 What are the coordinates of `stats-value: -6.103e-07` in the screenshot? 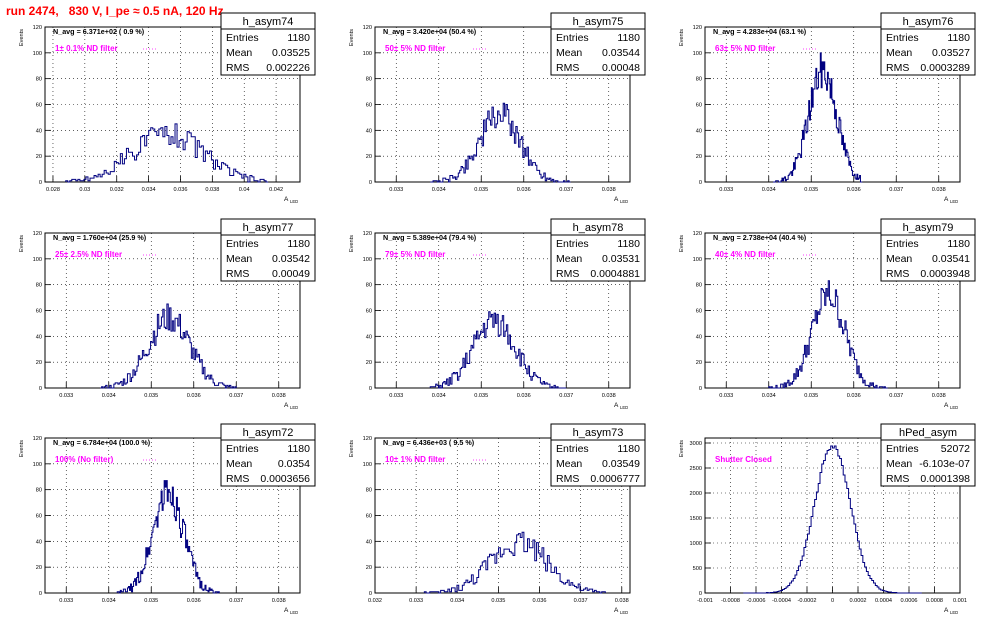 It's located at (944, 464).